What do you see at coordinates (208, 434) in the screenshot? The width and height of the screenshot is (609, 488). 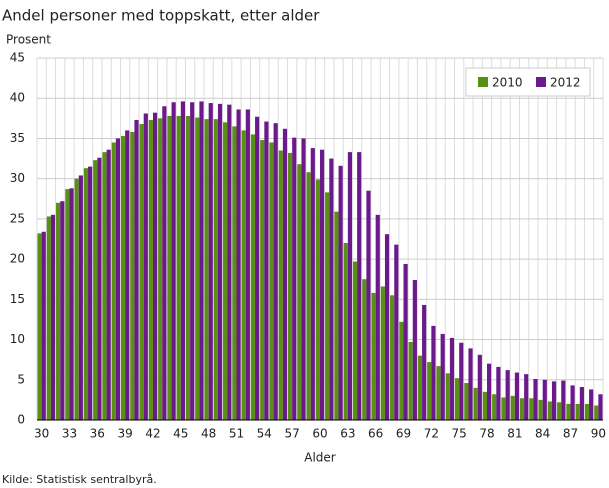 I see `x-tick-label: 48` at bounding box center [208, 434].